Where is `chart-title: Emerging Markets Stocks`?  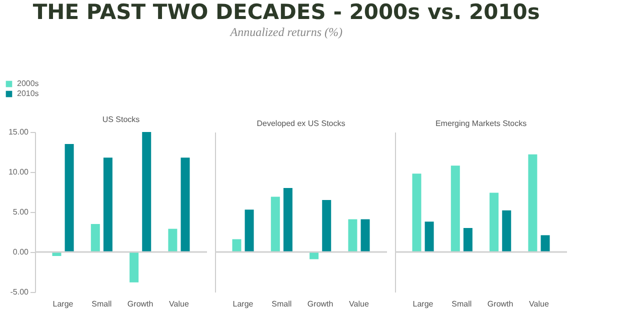
chart-title: Emerging Markets Stocks is located at coordinates (481, 123).